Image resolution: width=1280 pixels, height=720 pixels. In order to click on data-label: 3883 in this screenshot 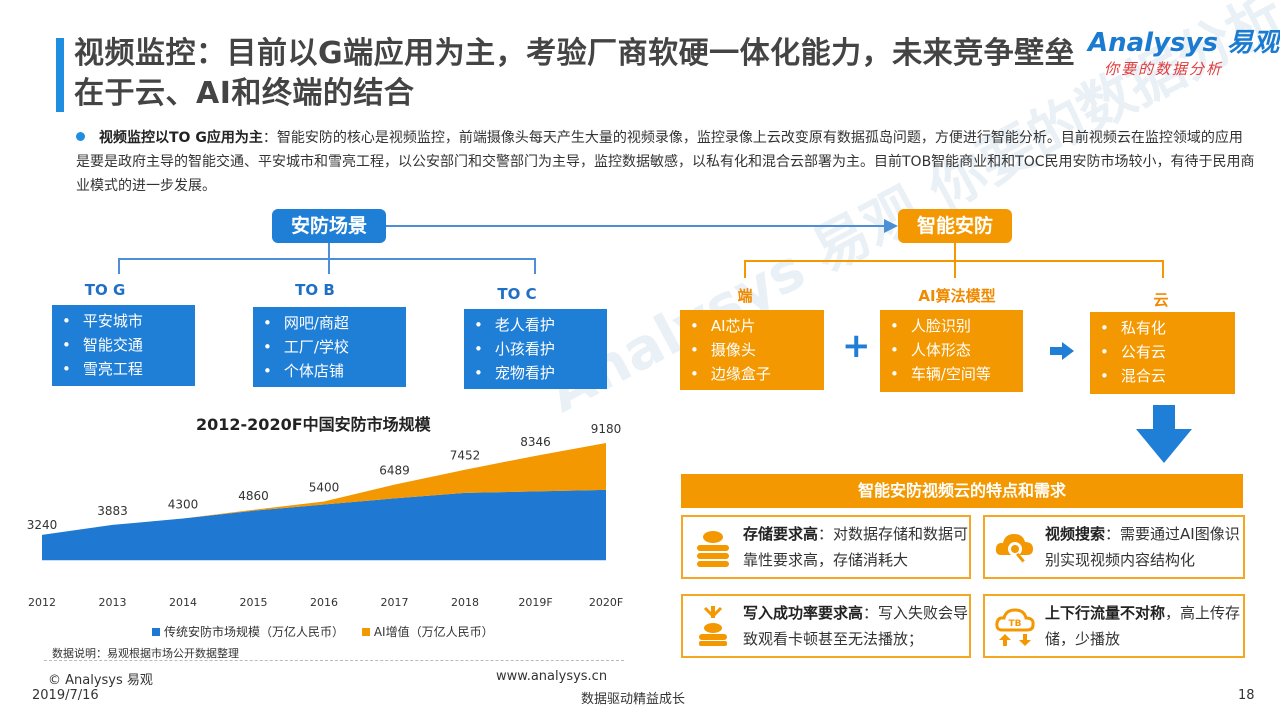, I will do `click(112, 511)`.